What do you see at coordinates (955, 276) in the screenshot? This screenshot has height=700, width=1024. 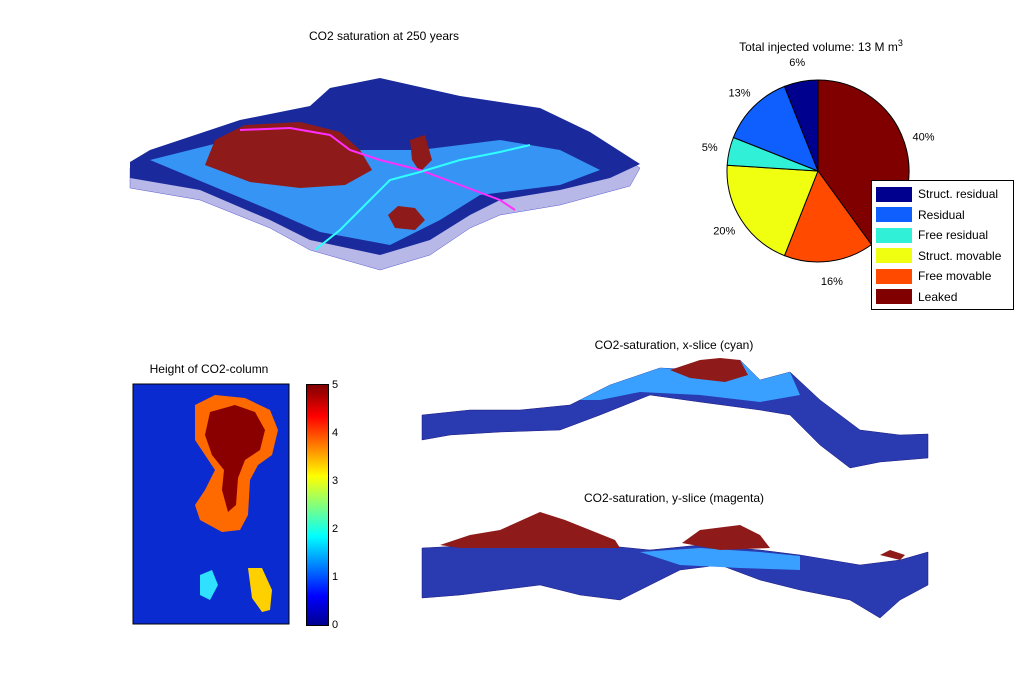 I see `legend-label: Free movable` at bounding box center [955, 276].